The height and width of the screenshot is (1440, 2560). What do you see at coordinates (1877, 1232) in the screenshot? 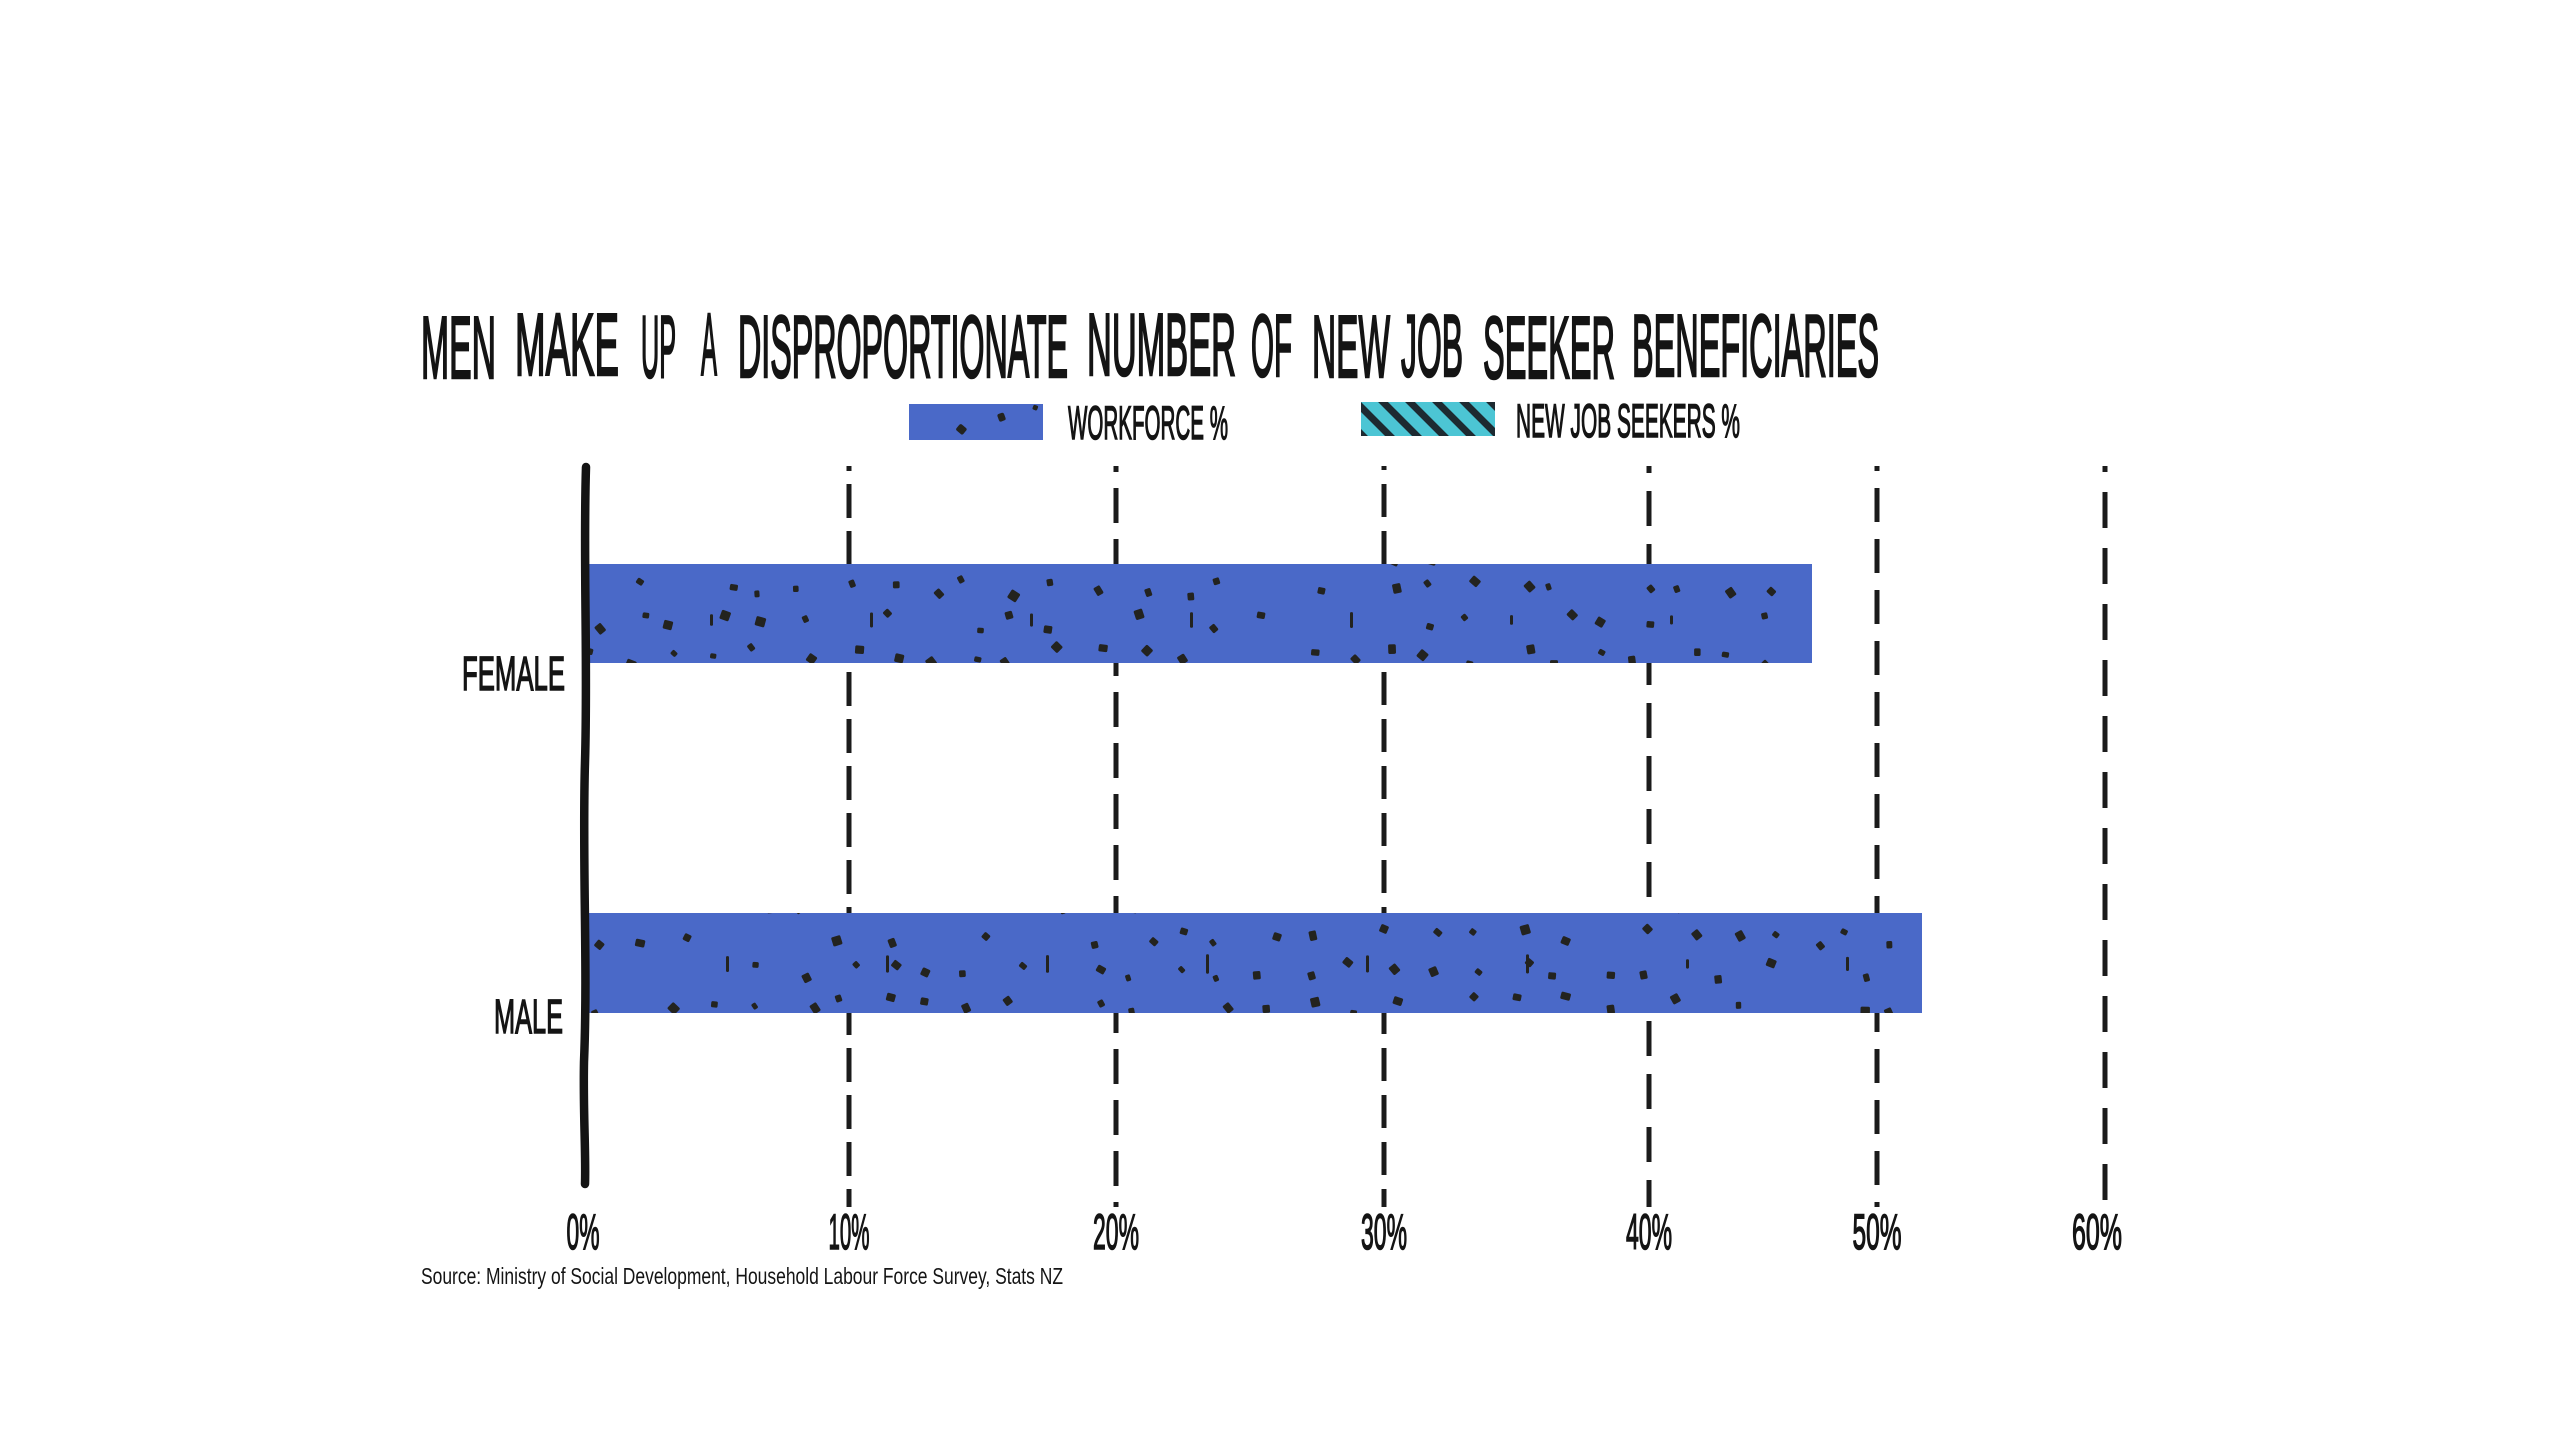
I see `svg-text: 50%` at bounding box center [1877, 1232].